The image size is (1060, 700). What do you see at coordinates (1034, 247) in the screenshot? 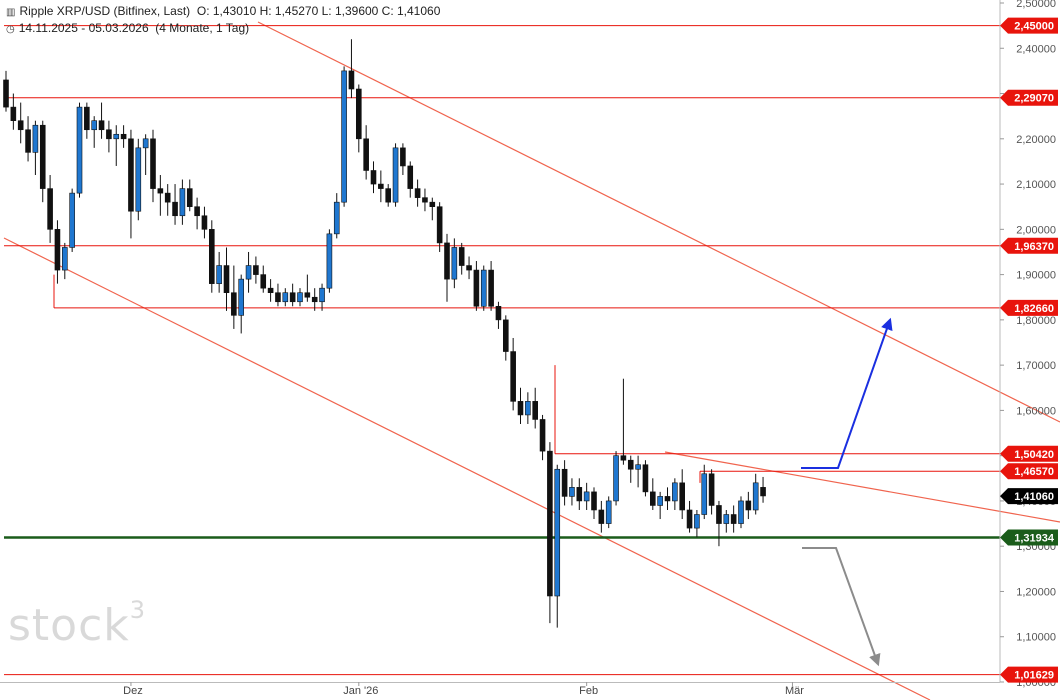
I see `price-tag-label: 1,96370` at bounding box center [1034, 247].